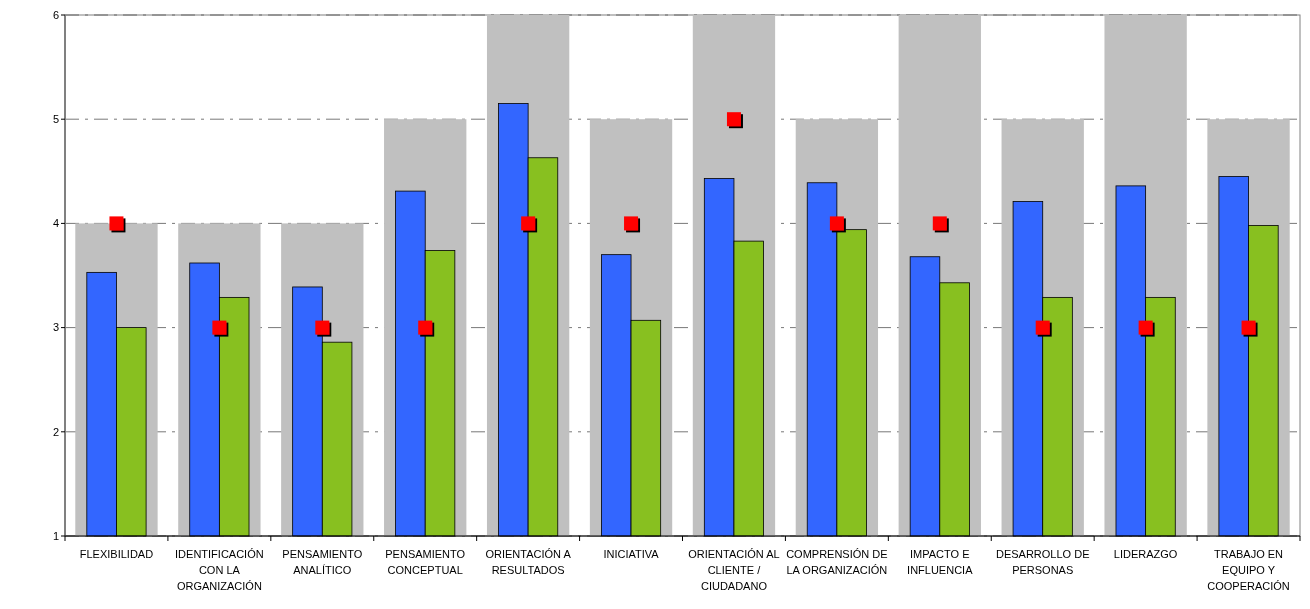 This screenshot has height=609, width=1310. Describe the element at coordinates (734, 570) in the screenshot. I see `x-tick-label: ORIENTACIÓN AL CLIENTE / CIUDADANO` at that location.